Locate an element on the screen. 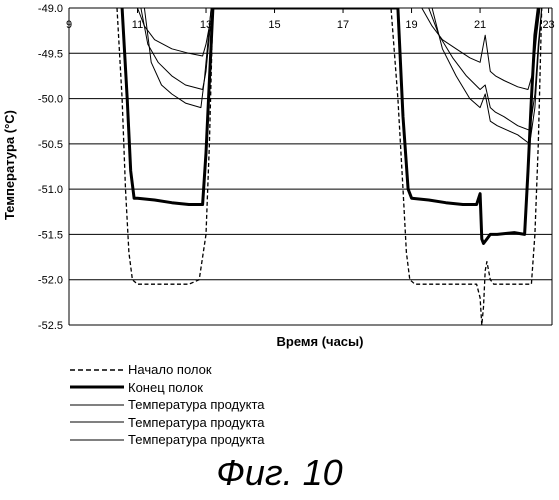 This screenshot has width=559, height=500. x-tick-label: 17 is located at coordinates (343, 25).